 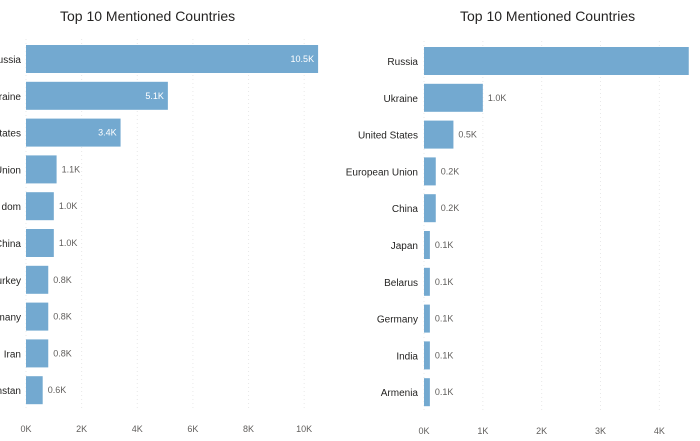 I want to click on data-label: 3.4K, so click(x=107, y=133).